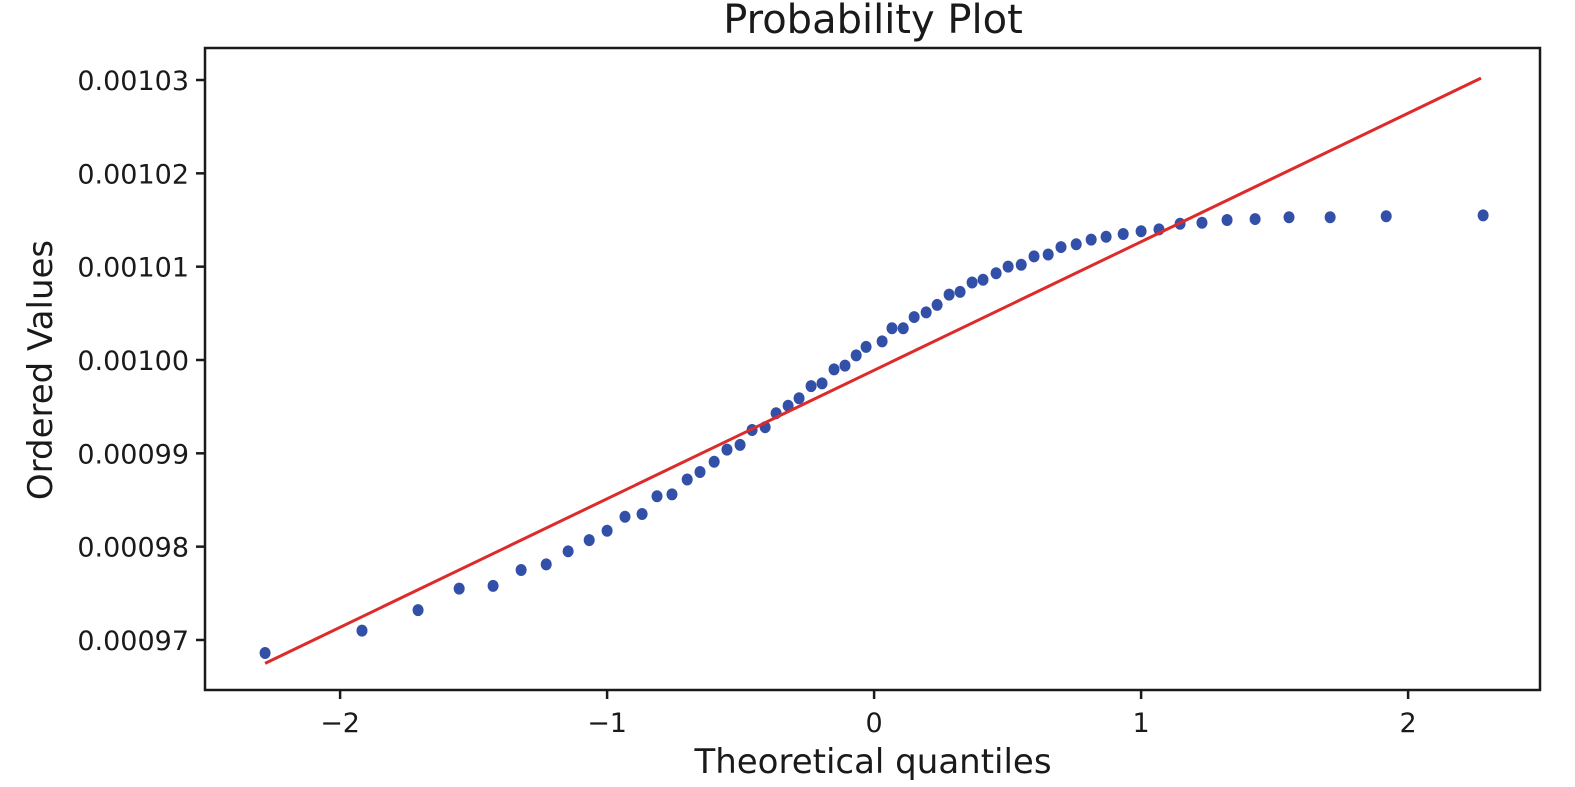  What do you see at coordinates (133, 641) in the screenshot?
I see `y-tick-label: 0.00097` at bounding box center [133, 641].